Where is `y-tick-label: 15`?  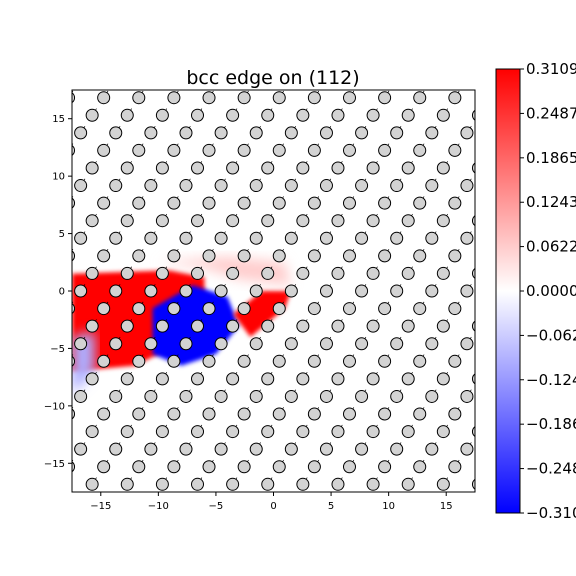 y-tick-label: 15 is located at coordinates (58, 119).